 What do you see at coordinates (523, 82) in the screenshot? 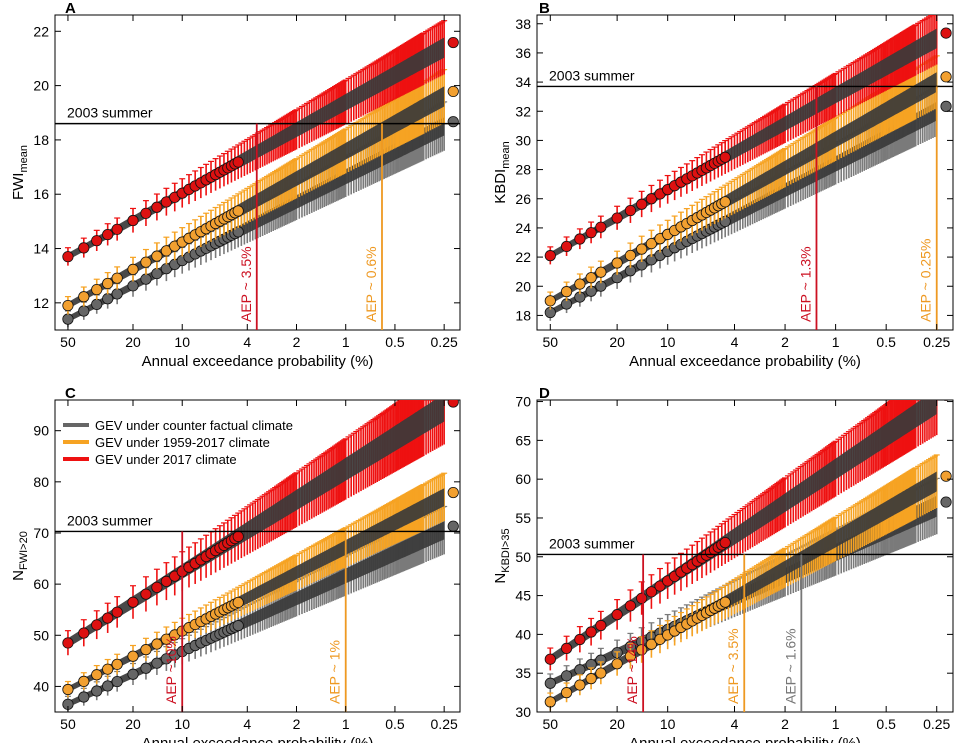
I see `y-tick-label: 34` at bounding box center [523, 82].